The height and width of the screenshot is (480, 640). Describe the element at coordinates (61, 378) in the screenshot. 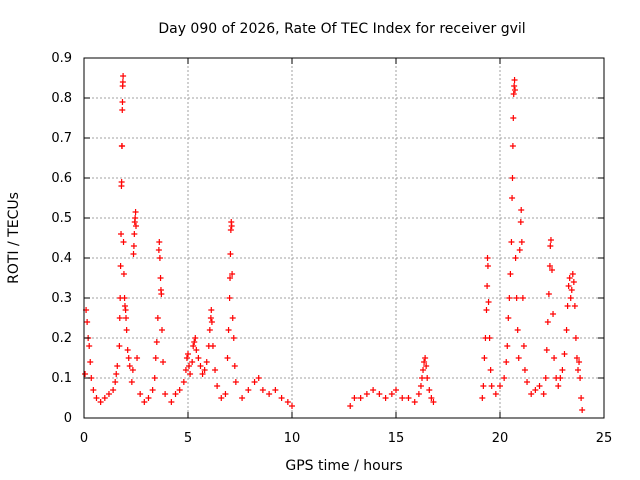

I see `y-tick-label: 0.1` at that location.